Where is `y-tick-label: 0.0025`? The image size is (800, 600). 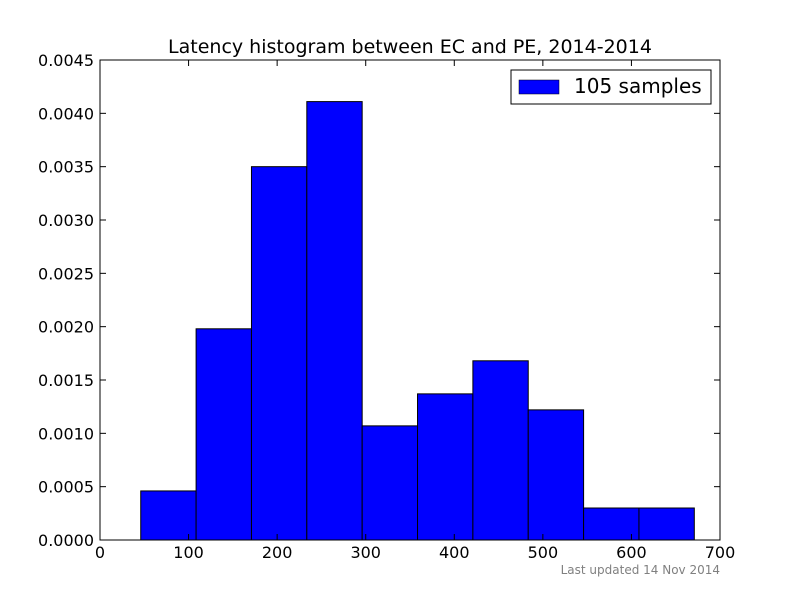
y-tick-label: 0.0025 is located at coordinates (66, 273).